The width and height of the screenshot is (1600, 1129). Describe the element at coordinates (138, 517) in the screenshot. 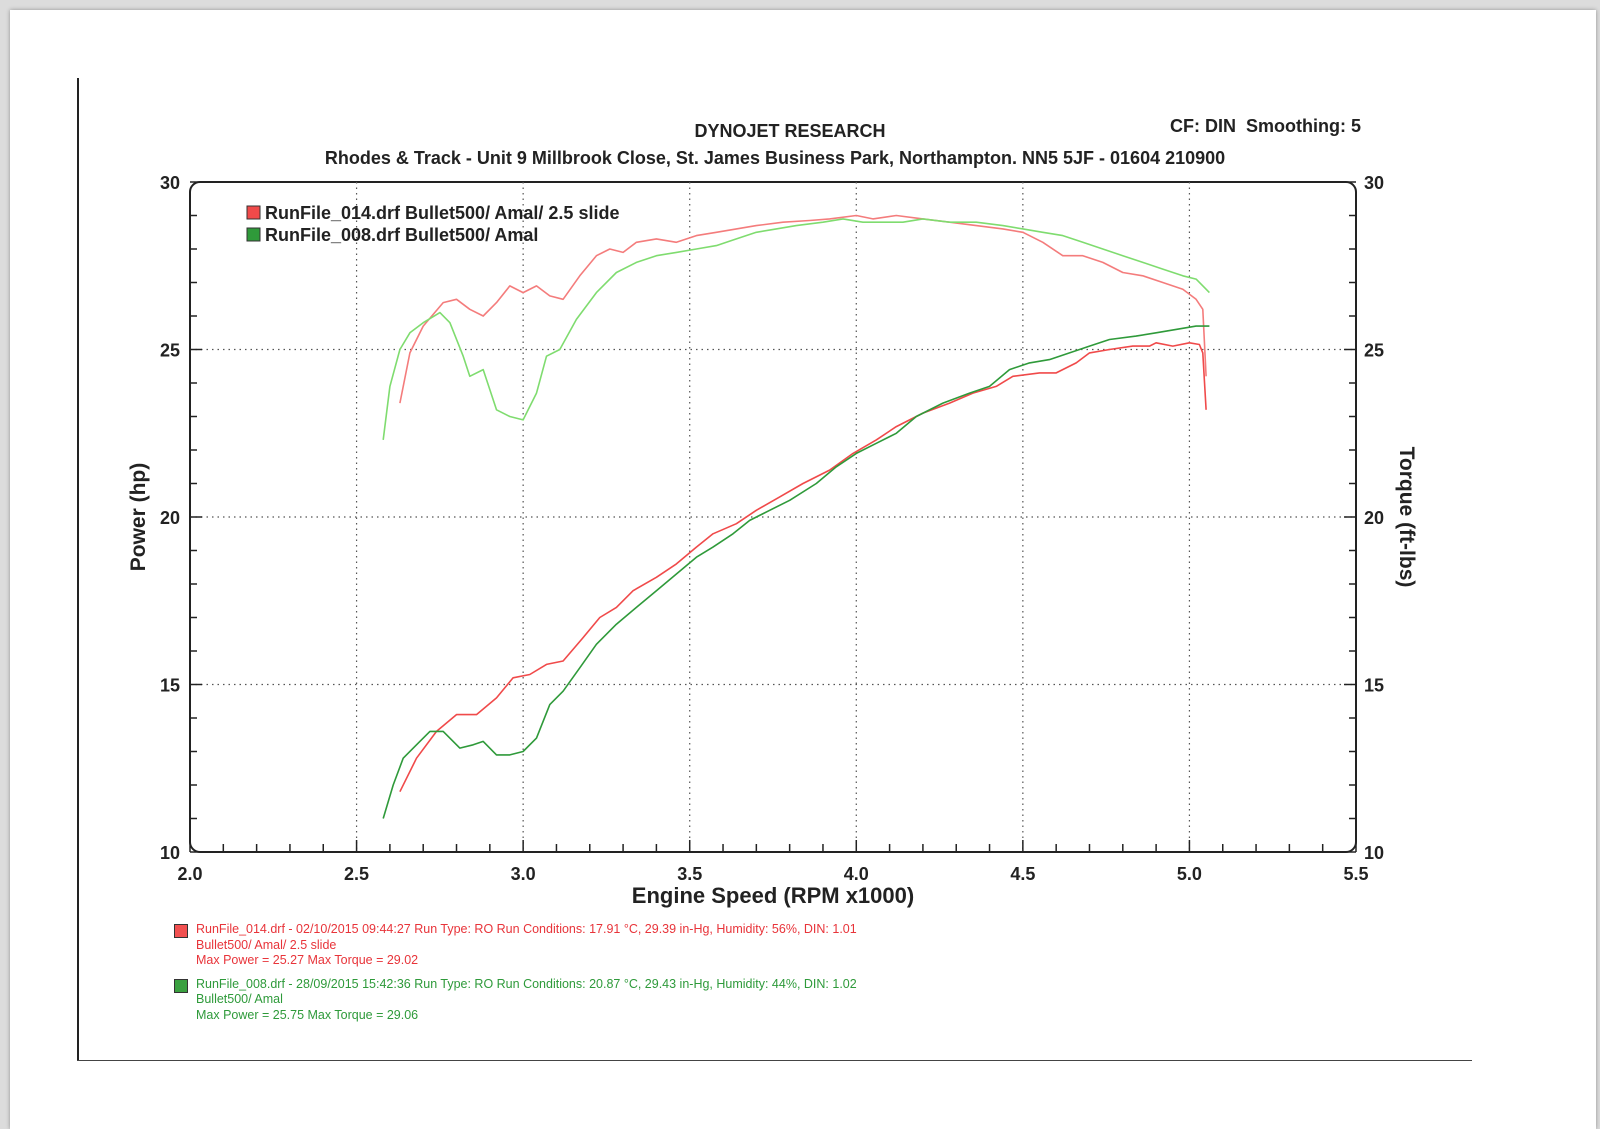

I see `y-axis-label-left: Power (hp)` at that location.